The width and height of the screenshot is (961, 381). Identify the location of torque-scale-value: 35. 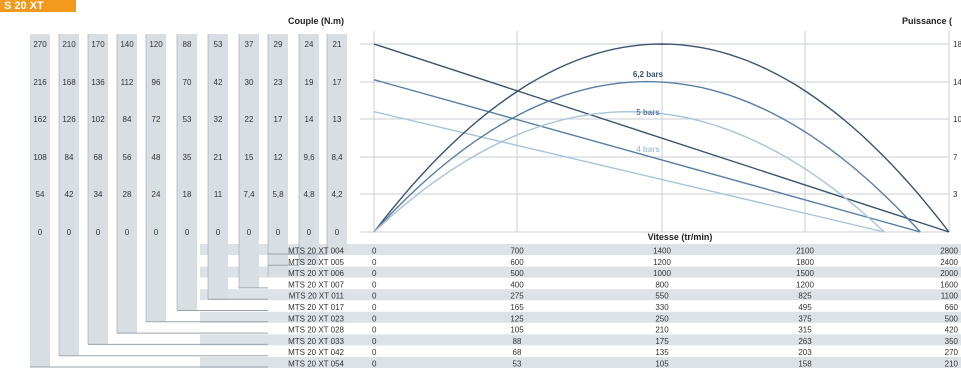
(187, 157).